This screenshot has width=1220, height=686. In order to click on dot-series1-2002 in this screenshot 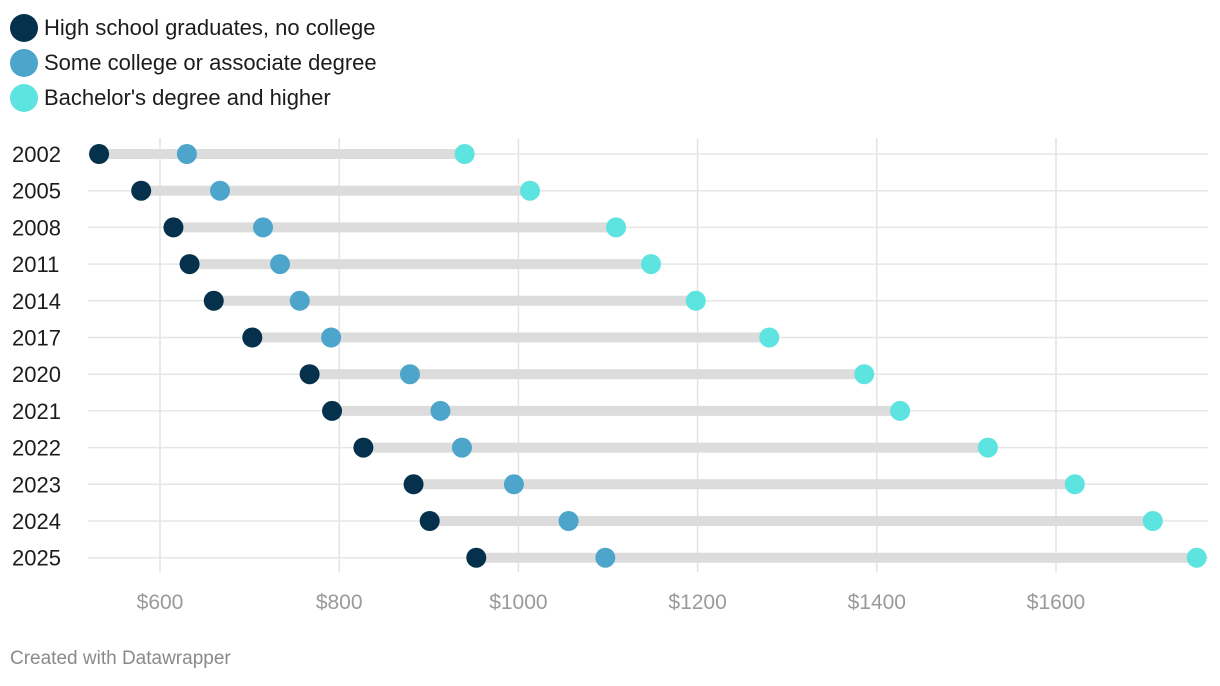, I will do `click(186, 154)`.